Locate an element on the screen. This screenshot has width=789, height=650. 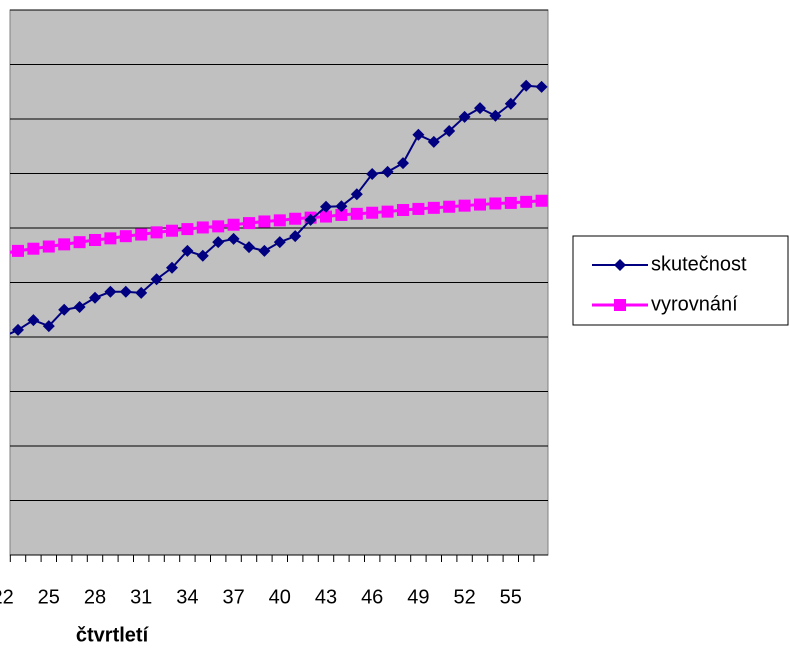
x-tick-label: 52 is located at coordinates (464, 597).